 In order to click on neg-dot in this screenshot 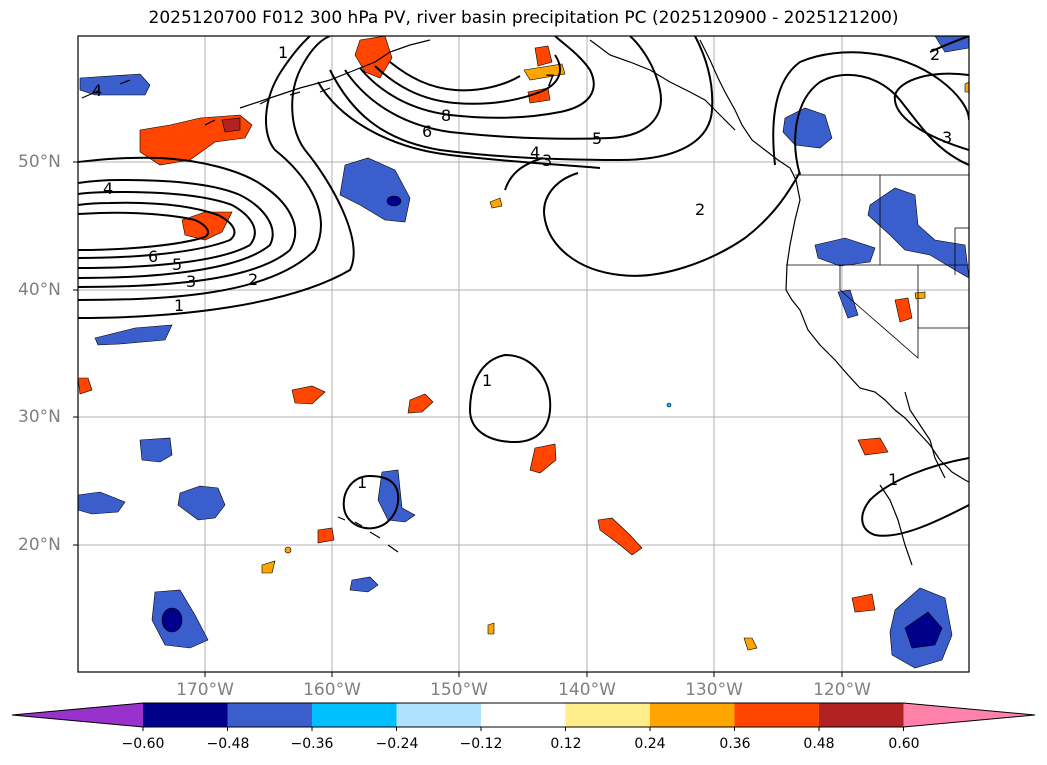, I will do `click(669, 405)`.